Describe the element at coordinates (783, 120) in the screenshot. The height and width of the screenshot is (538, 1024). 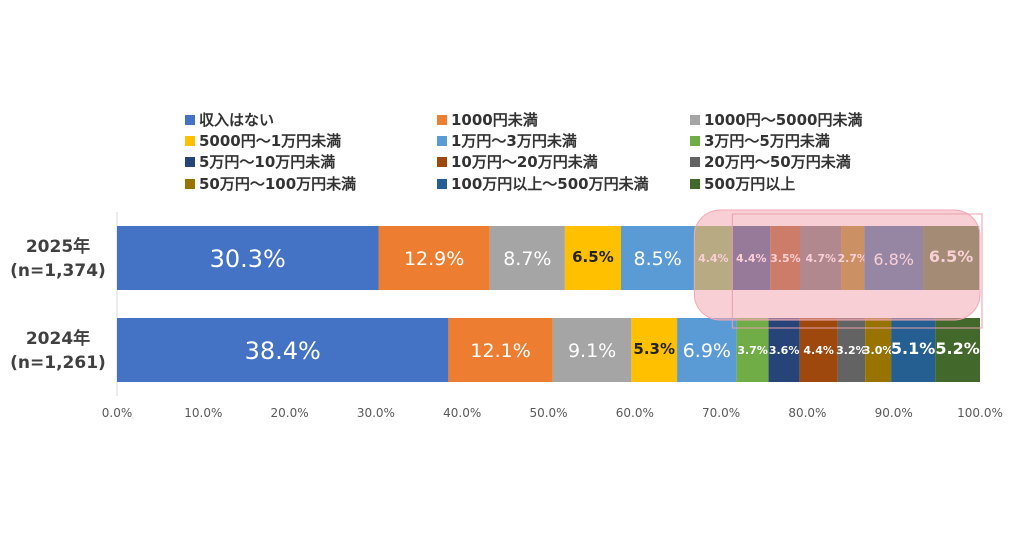
I see `legend-label: 1000円～5000円未満` at that location.